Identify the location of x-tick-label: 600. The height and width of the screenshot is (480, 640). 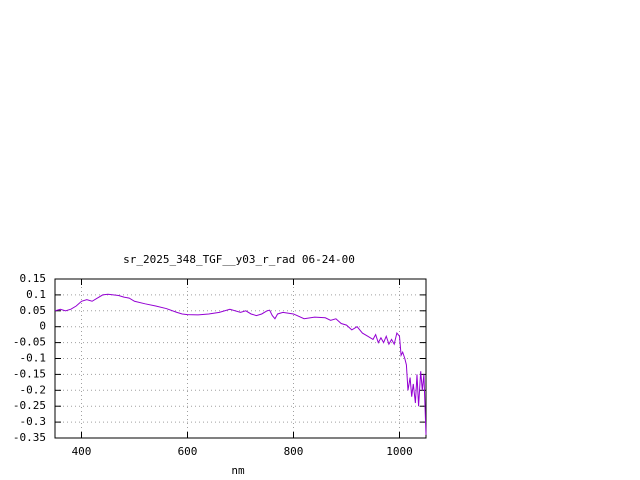
(188, 451).